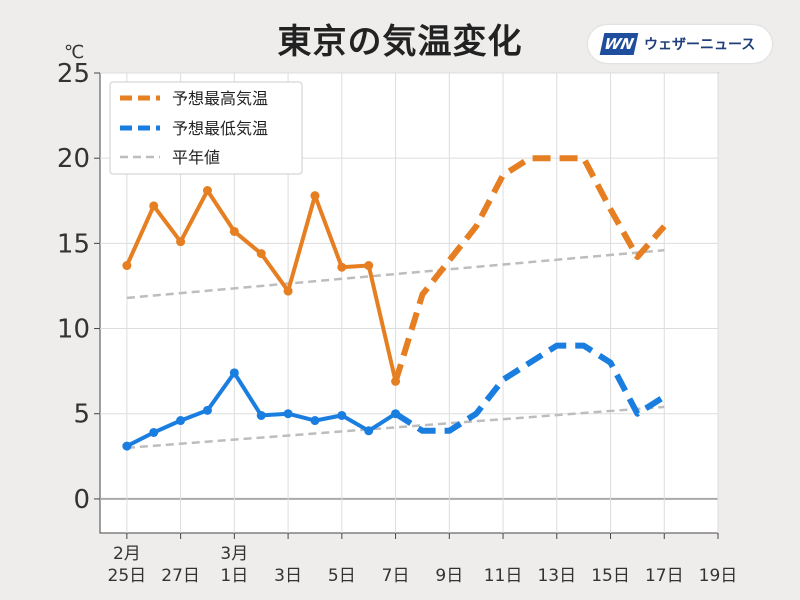 The width and height of the screenshot is (800, 600). I want to click on y-tick-label: 0, so click(81, 500).